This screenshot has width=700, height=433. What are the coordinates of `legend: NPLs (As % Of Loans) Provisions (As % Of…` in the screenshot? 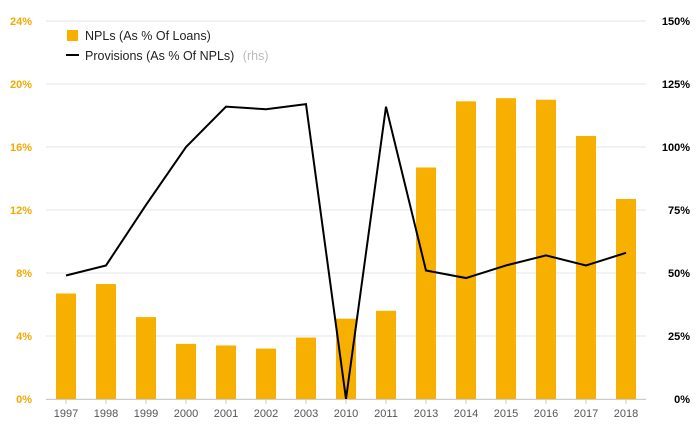 It's located at (167, 46).